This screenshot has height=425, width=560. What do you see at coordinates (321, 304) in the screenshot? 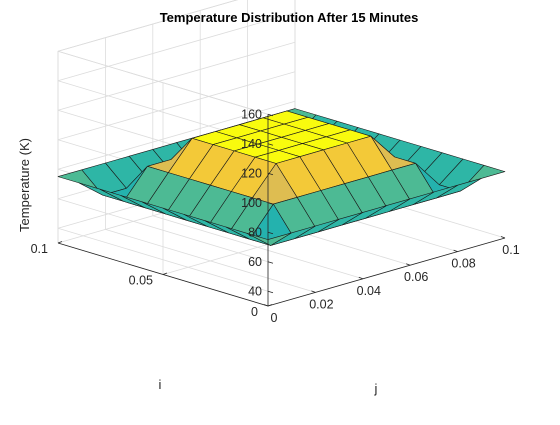
I see `x-tick-label: 0.02` at bounding box center [321, 304].